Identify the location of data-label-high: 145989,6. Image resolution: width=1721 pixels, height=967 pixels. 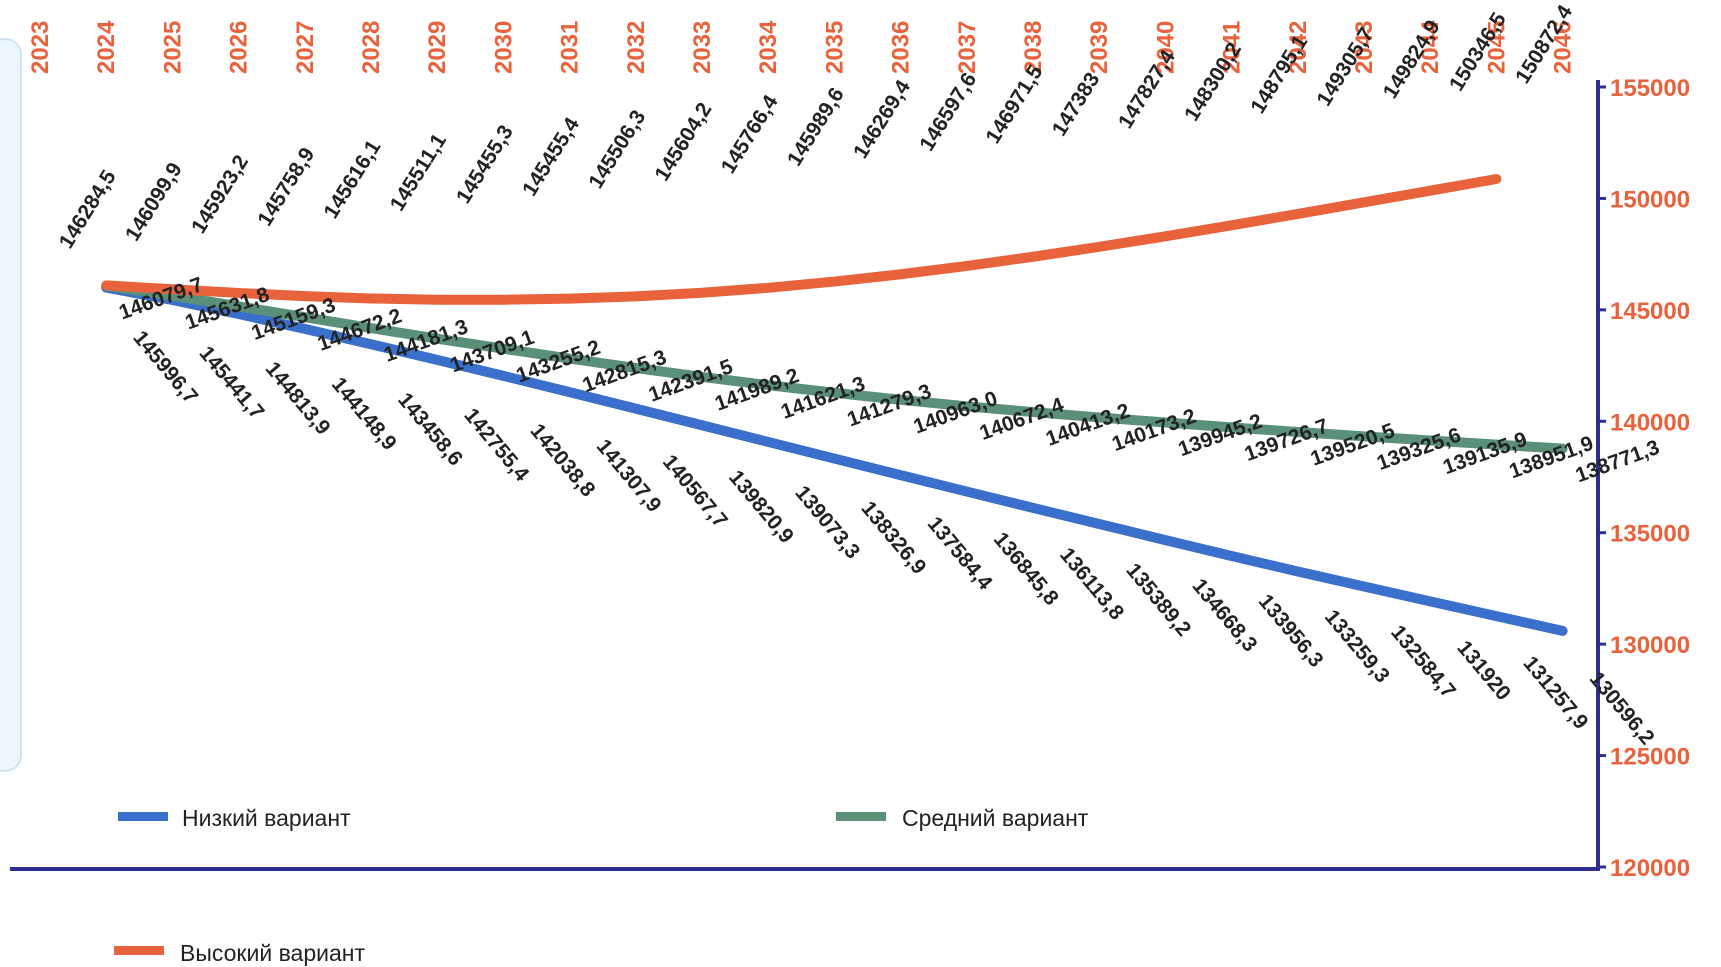
(816, 127).